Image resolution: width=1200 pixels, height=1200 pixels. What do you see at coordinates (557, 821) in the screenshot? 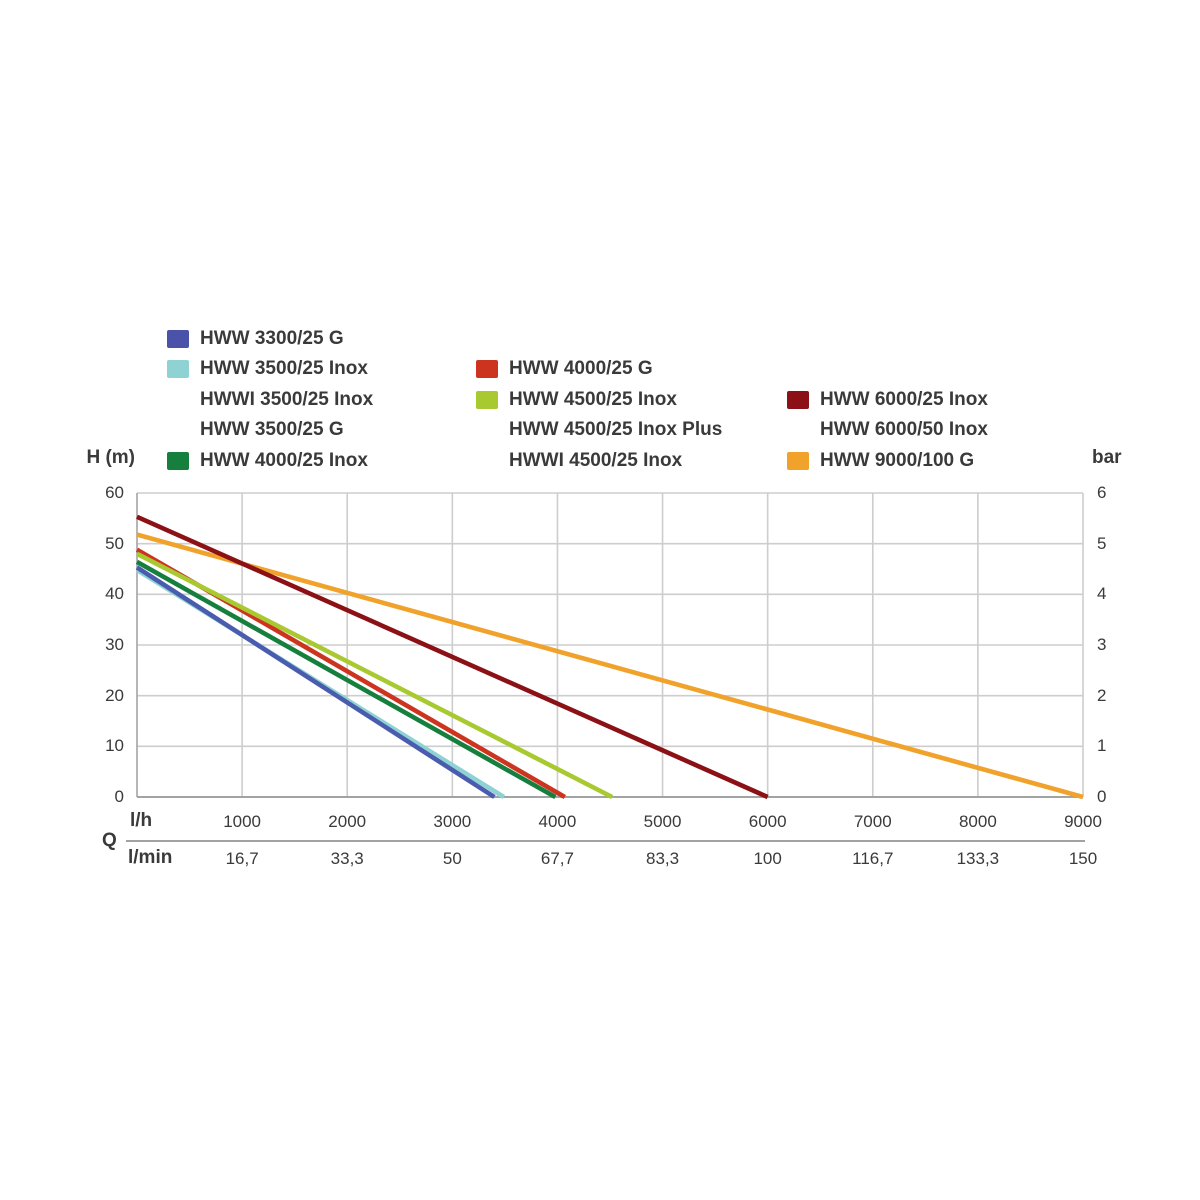
I see `lh-axis-tick: 4000` at bounding box center [557, 821].